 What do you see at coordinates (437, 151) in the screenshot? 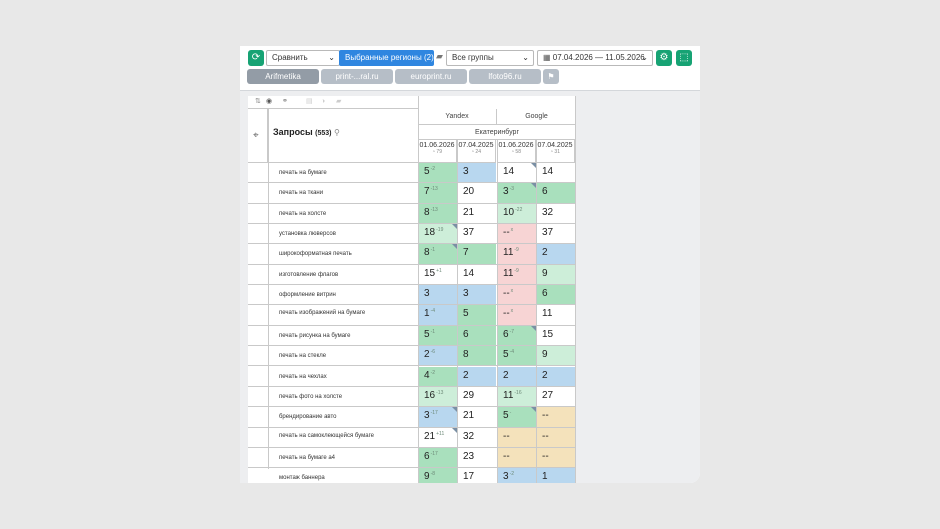
I see `date-header: 01.06.2026 ◔ 79` at bounding box center [437, 151].